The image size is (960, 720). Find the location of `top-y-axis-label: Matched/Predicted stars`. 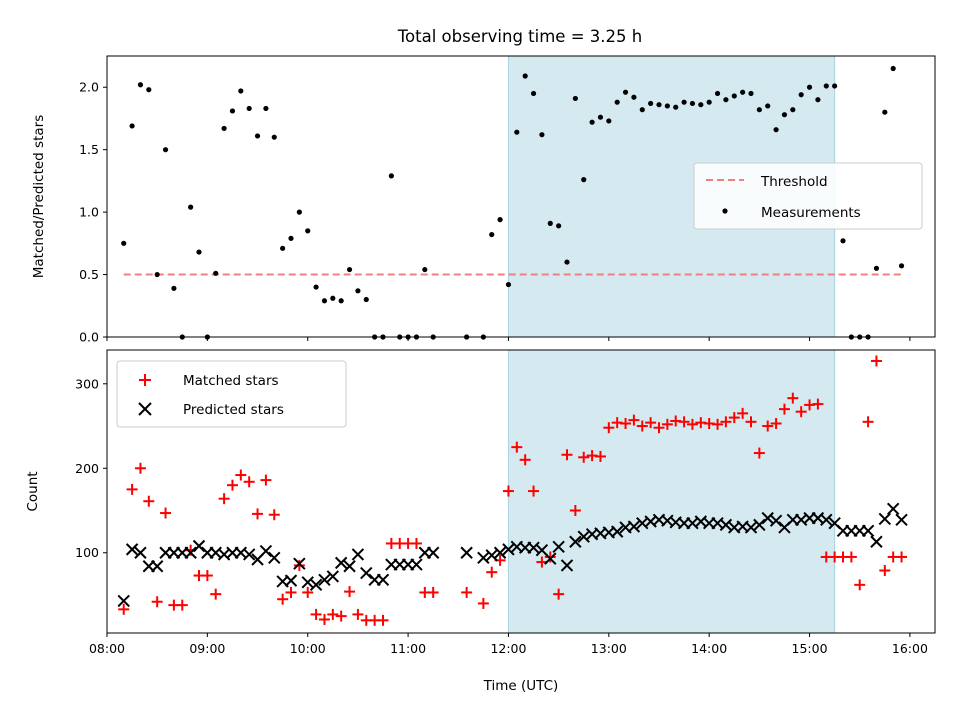

top-y-axis-label: Matched/Predicted stars is located at coordinates (39, 196).